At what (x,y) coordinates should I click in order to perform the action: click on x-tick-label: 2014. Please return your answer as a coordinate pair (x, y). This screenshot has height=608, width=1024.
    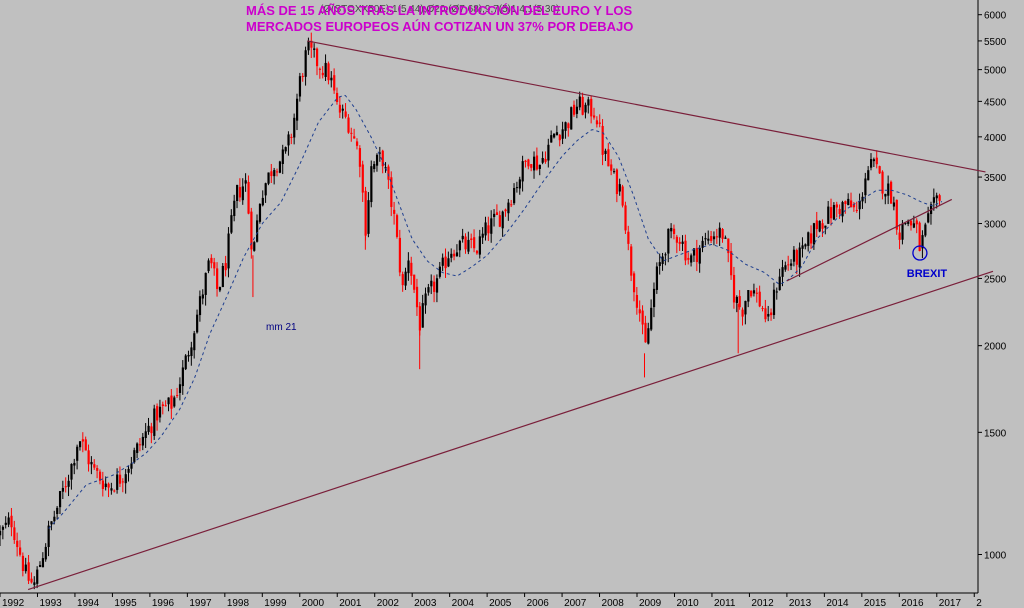
    Looking at the image, I should click on (837, 603).